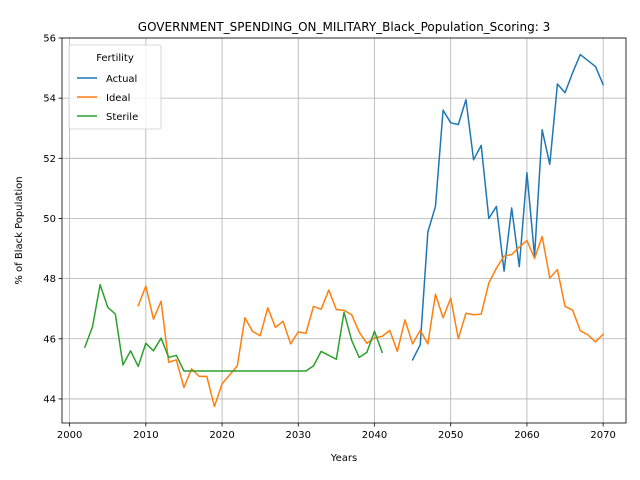 This screenshot has width=640, height=480. What do you see at coordinates (49, 399) in the screenshot?
I see `y-tick-label: 44` at bounding box center [49, 399].